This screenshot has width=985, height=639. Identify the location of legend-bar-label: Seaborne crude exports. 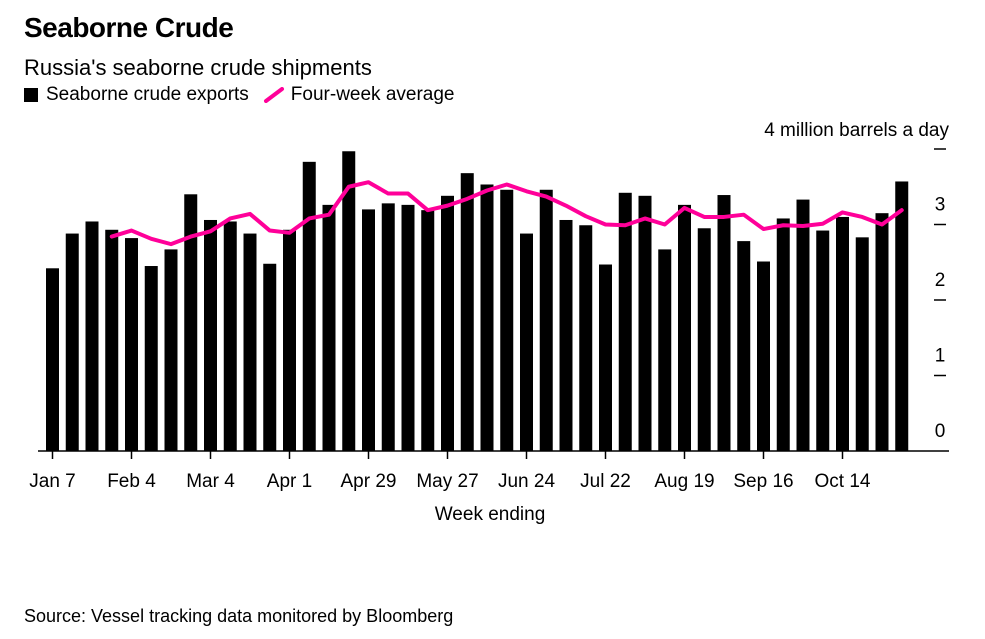
(147, 94).